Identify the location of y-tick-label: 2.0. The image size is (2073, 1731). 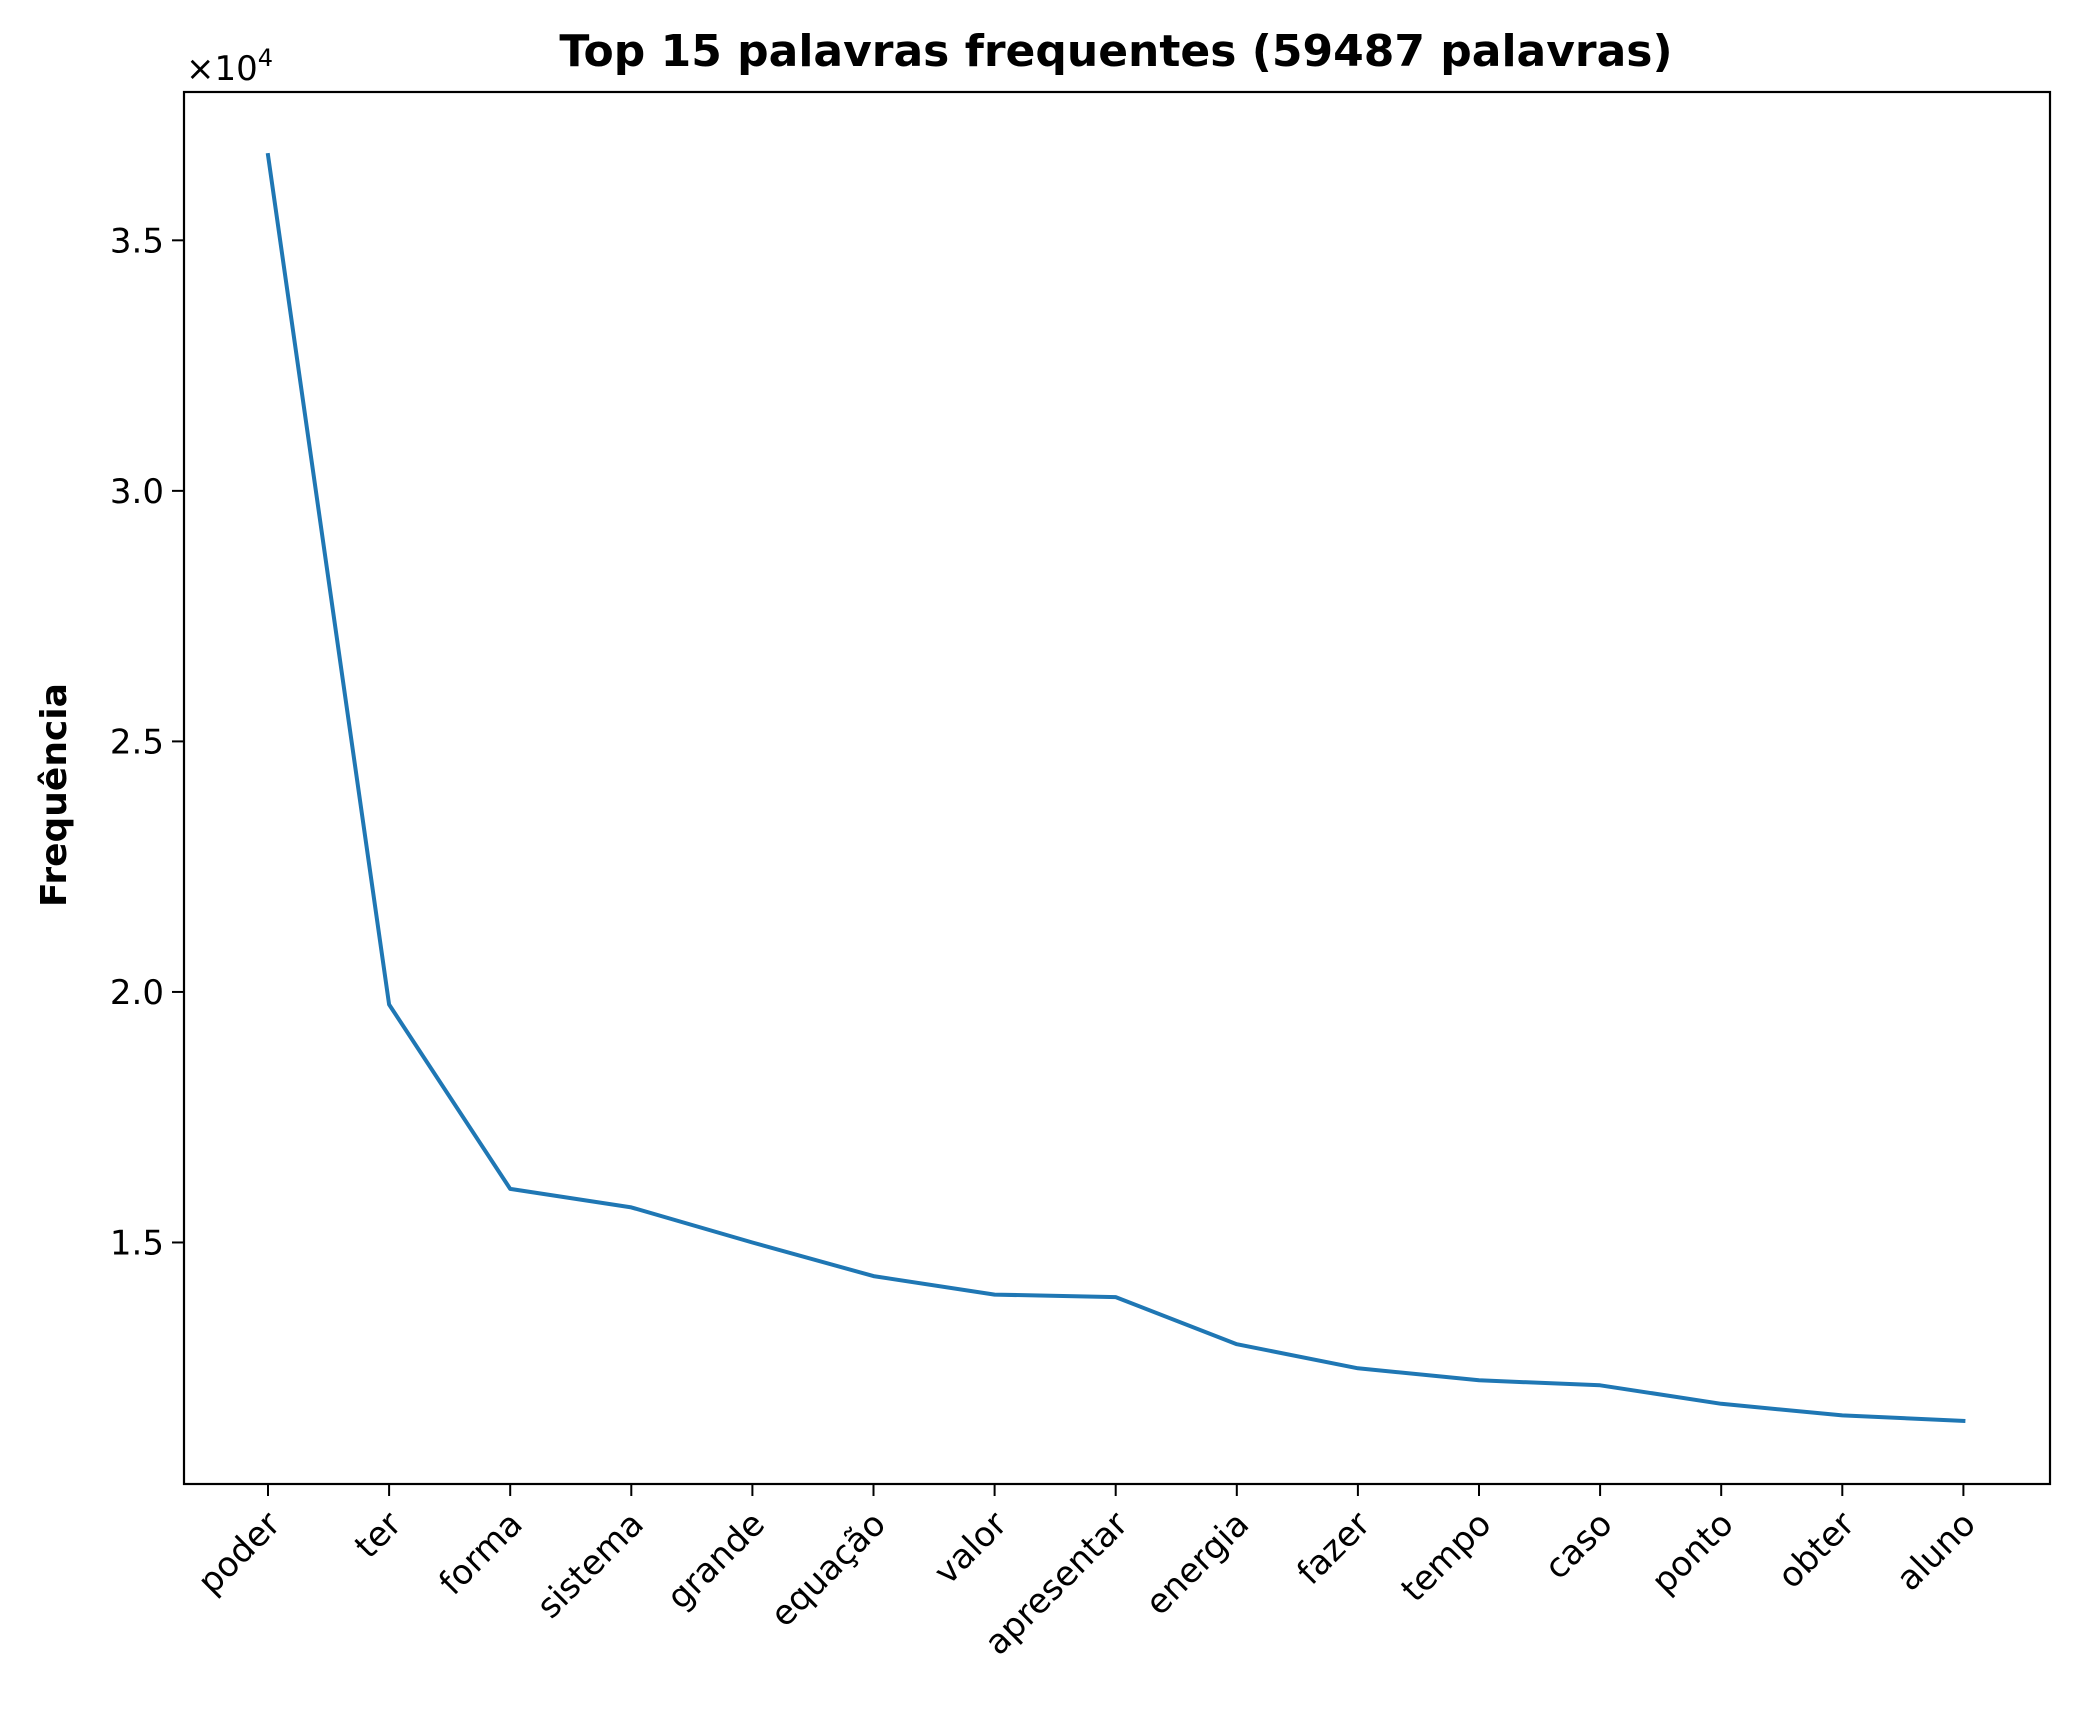
(137, 993).